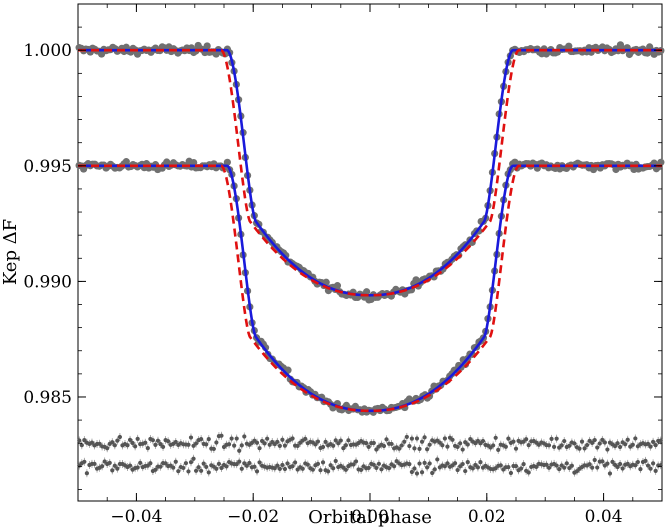 The width and height of the screenshot is (666, 527). What do you see at coordinates (370, 517) in the screenshot?
I see `x-tick-label: 0.00` at bounding box center [370, 517].